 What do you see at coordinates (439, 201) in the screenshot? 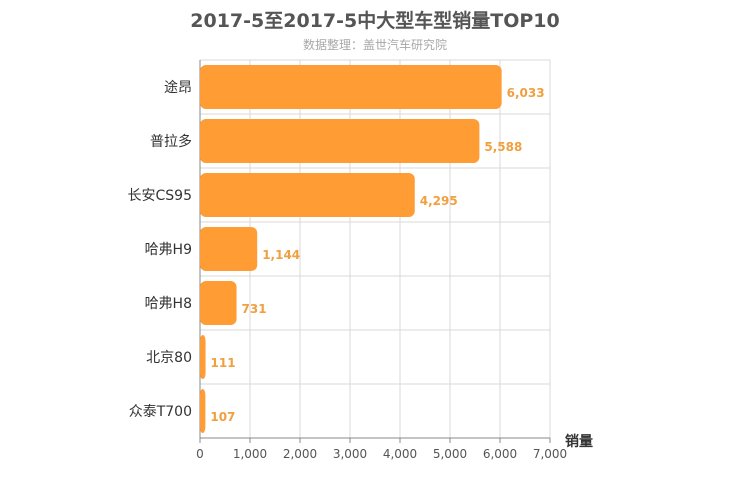
I see `data-label: 4,295` at bounding box center [439, 201].